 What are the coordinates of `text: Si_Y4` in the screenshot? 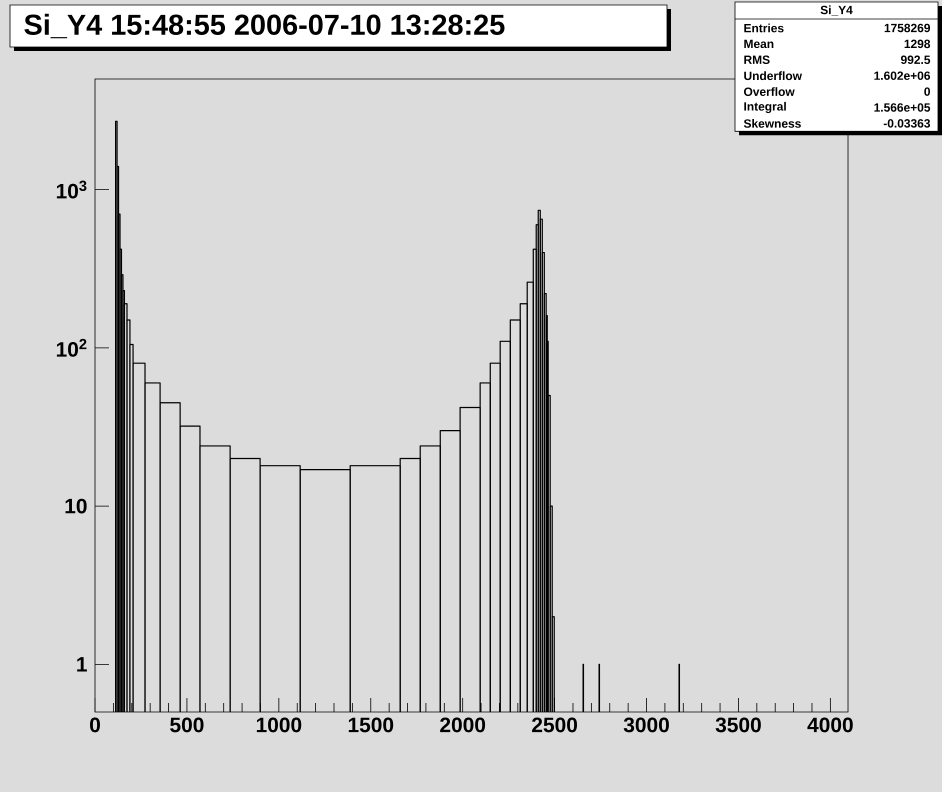 It's located at (836, 10).